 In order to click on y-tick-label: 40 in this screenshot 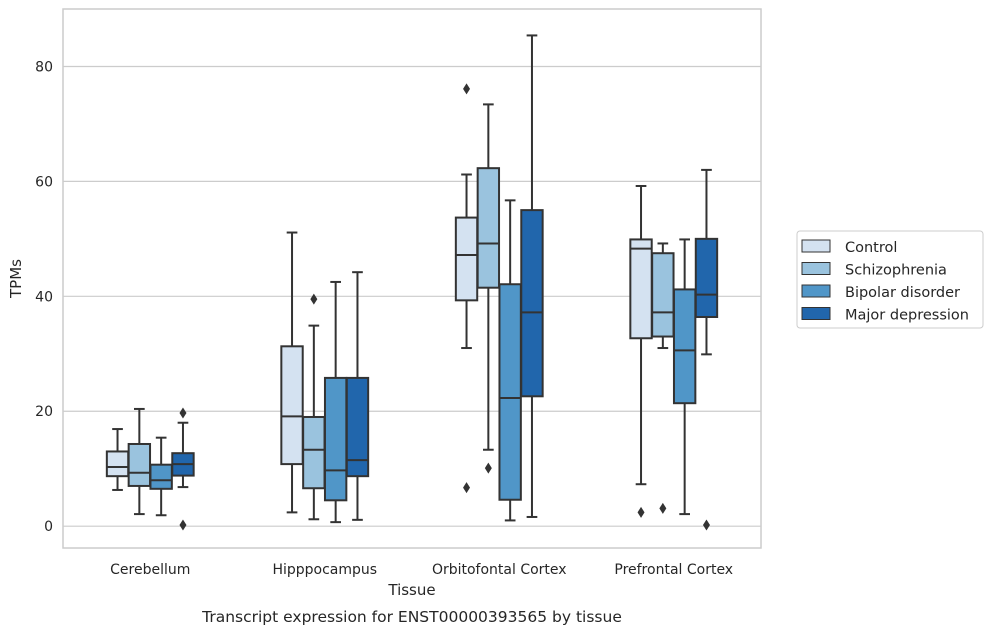, I will do `click(44, 297)`.